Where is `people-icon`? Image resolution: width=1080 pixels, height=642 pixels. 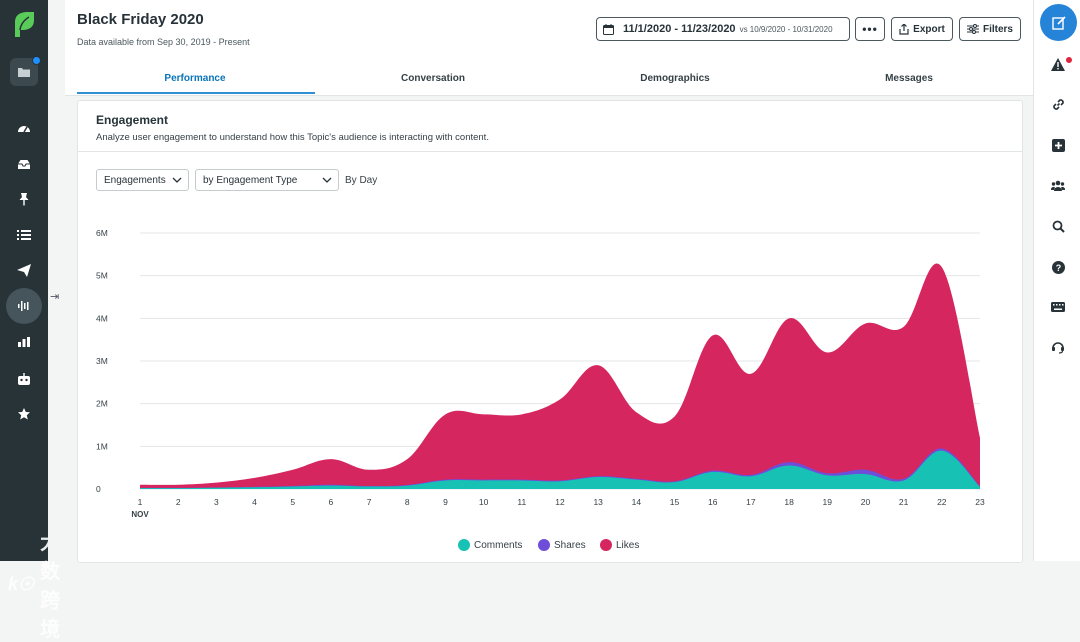 people-icon is located at coordinates (1058, 185).